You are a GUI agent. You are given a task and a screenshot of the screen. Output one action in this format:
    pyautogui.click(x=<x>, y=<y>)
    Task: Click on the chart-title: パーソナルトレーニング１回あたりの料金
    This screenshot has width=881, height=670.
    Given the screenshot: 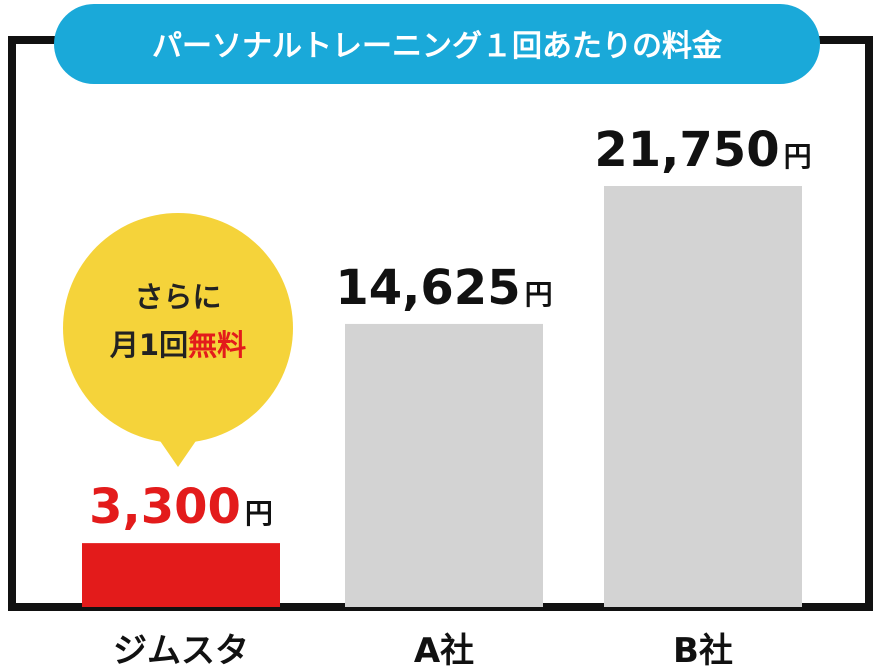 What is the action you would take?
    pyautogui.click(x=437, y=46)
    